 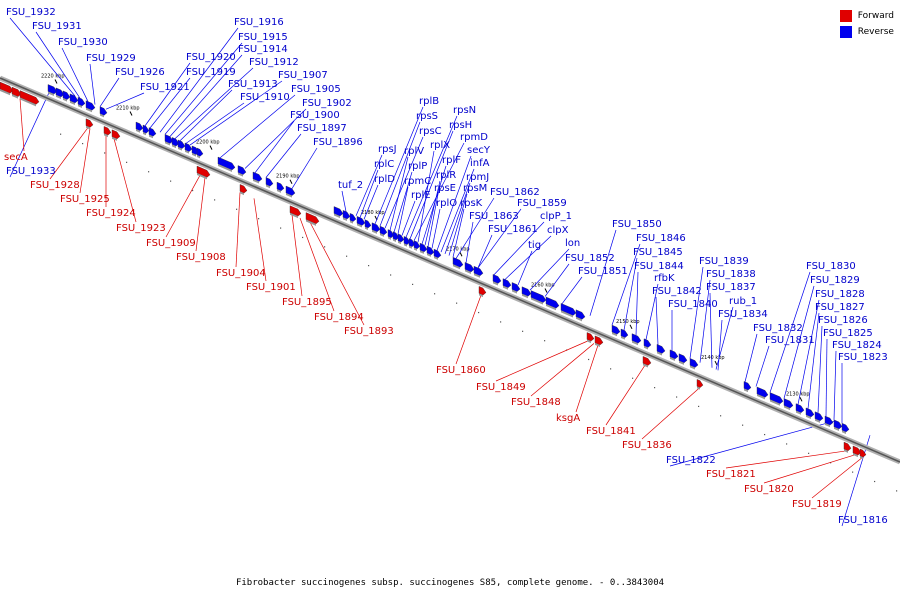 I want to click on scale-tick-label: 2220 kbp, so click(x=53, y=76).